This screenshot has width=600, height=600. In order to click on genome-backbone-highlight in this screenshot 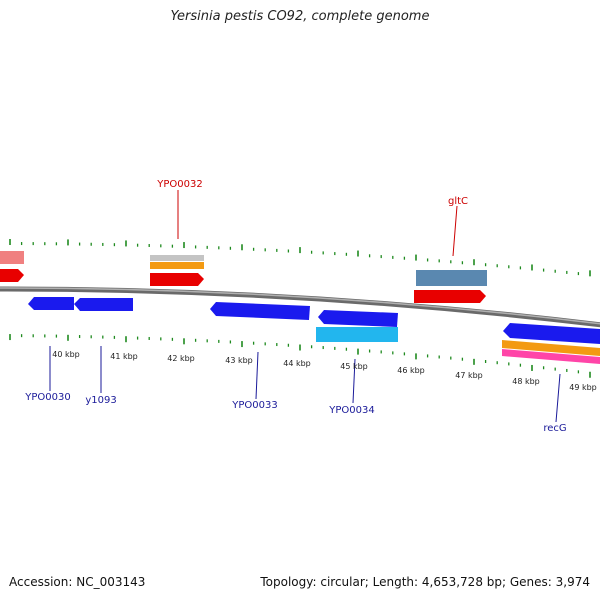, I will do `click(300, 306)`.